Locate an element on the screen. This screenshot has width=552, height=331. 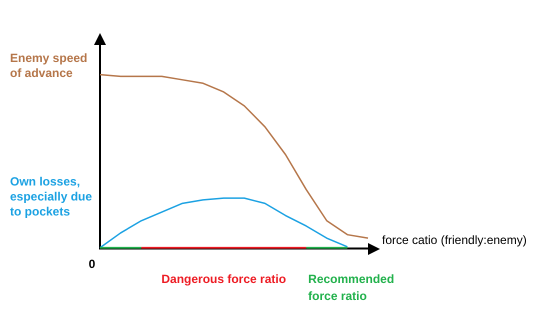
text: Own losses, especially due to pockets is located at coordinates (51, 196).